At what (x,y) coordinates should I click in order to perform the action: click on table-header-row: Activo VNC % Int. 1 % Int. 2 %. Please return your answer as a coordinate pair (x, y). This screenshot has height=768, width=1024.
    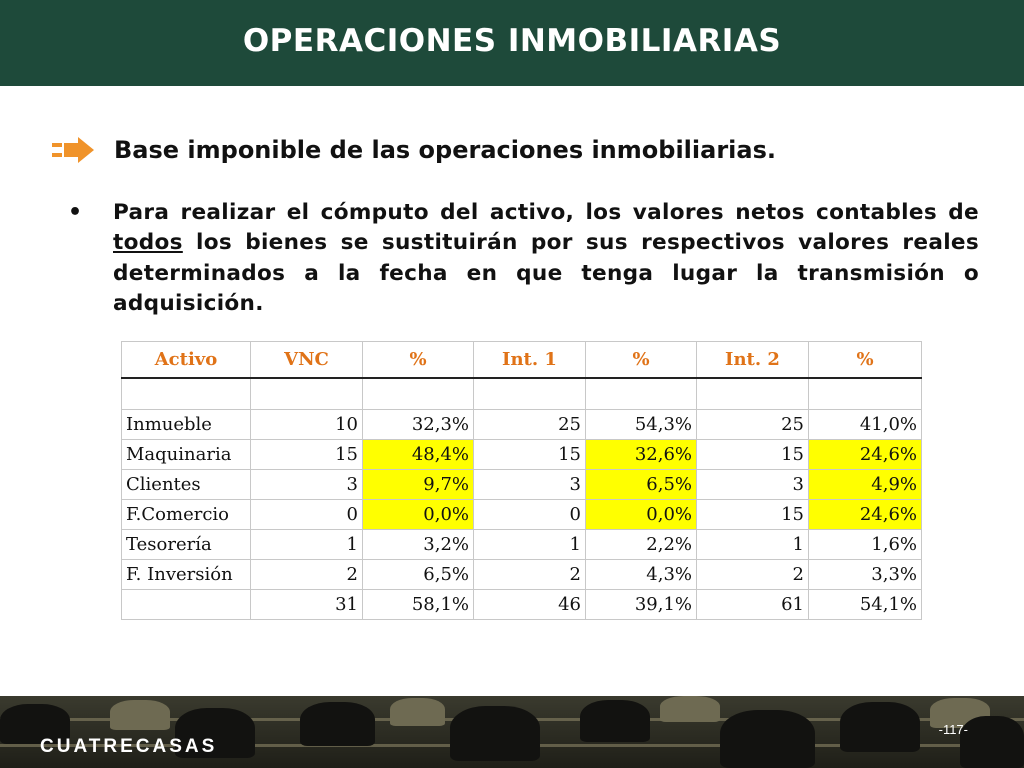
    Looking at the image, I should click on (521, 360).